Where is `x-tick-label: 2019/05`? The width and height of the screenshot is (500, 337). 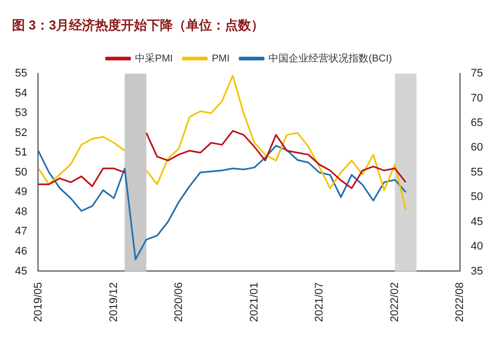
x-tick-label: 2019/05 is located at coordinates (38, 302).